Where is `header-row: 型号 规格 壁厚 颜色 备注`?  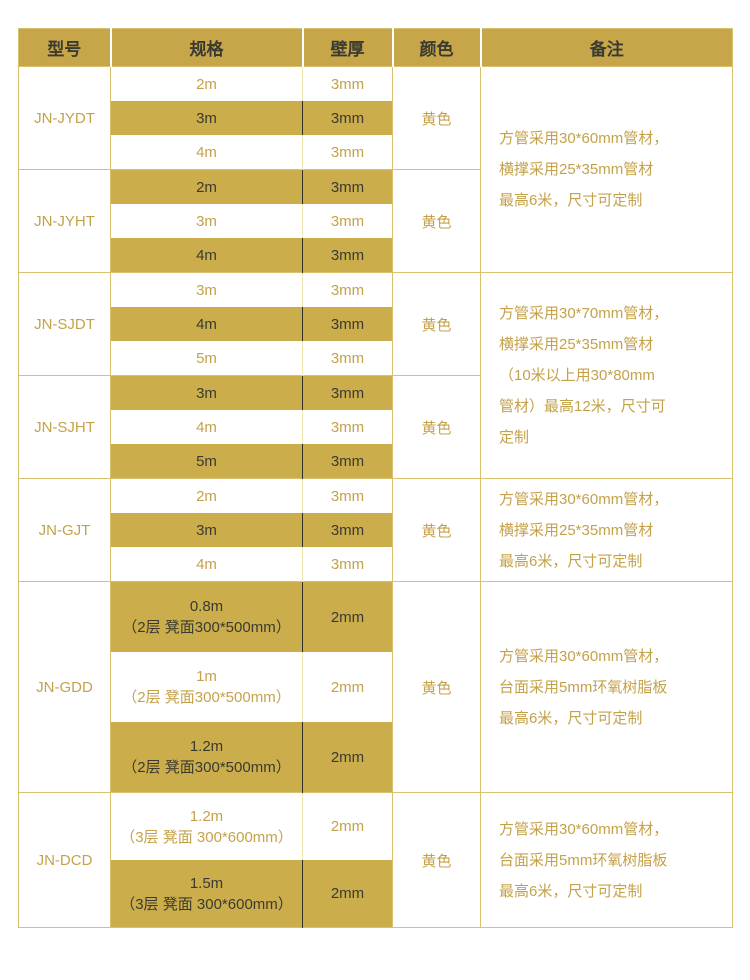
header-row: 型号 规格 壁厚 颜色 备注 is located at coordinates (375, 47).